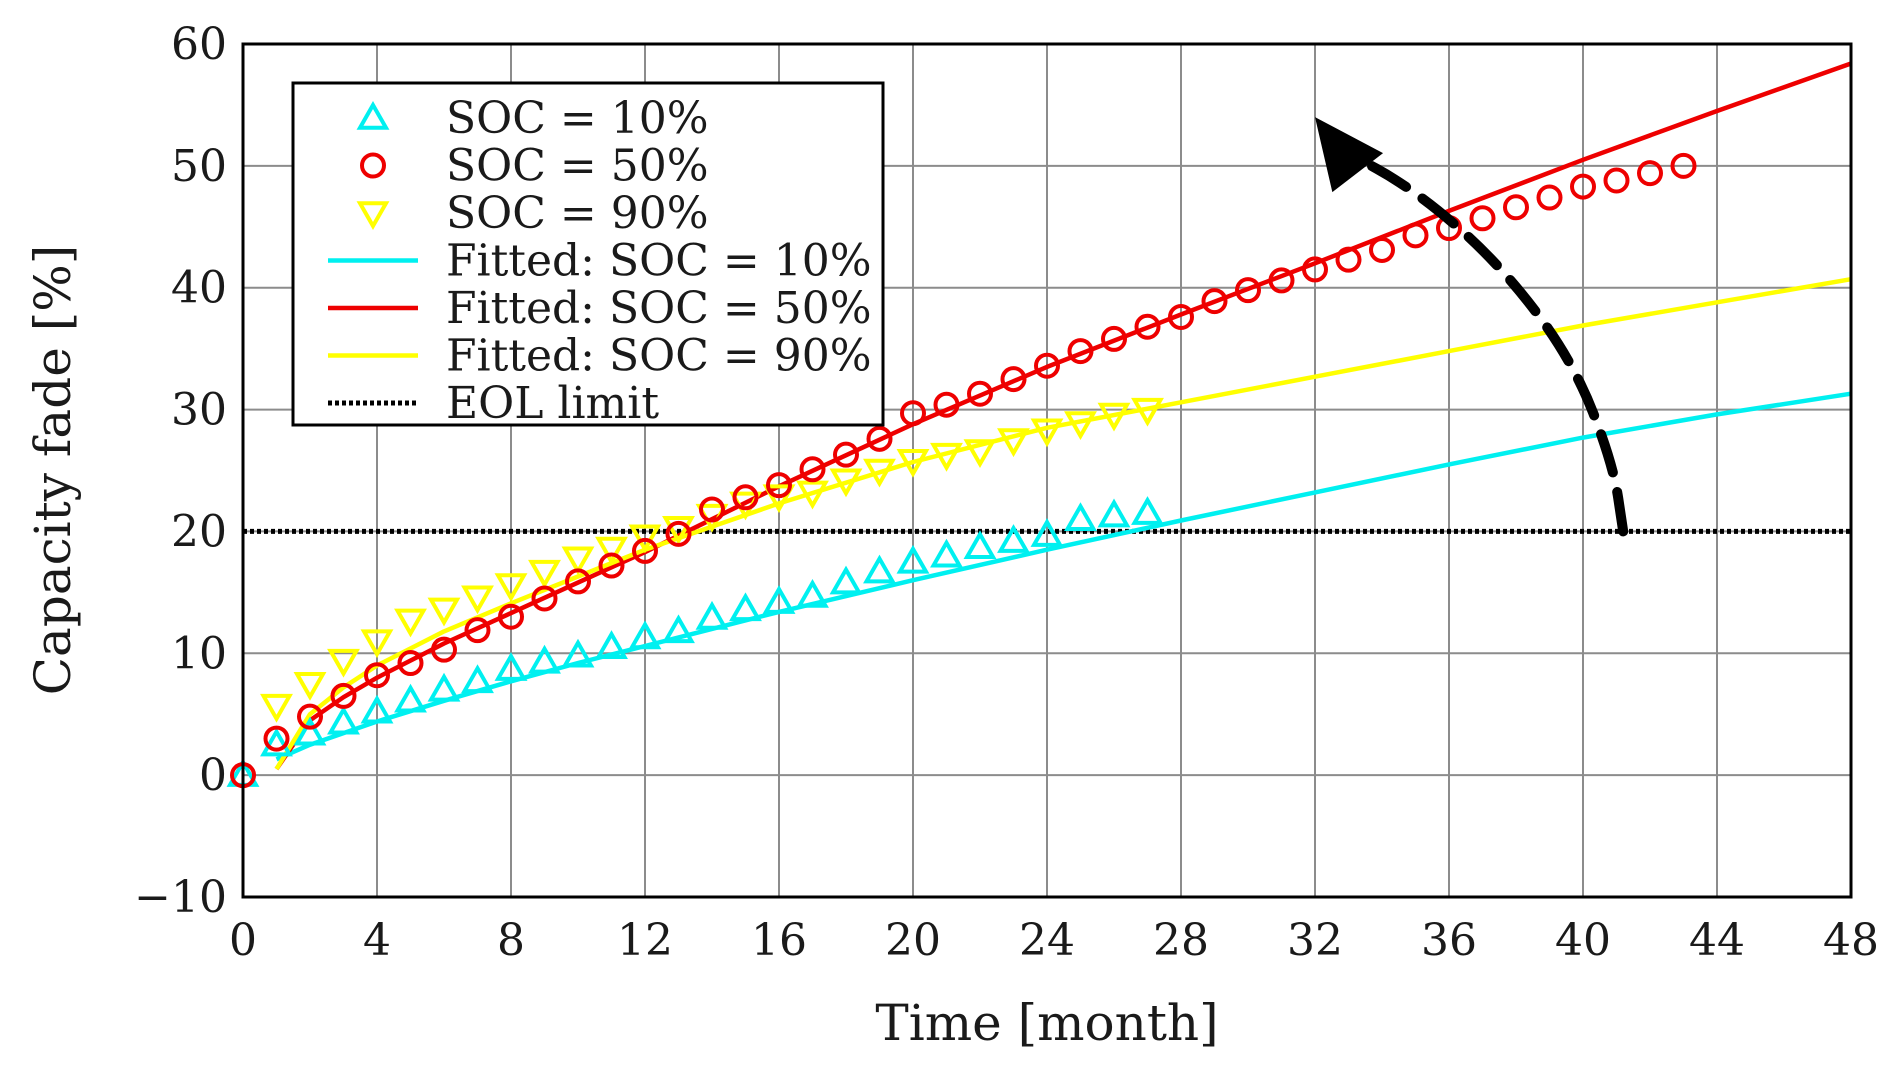  What do you see at coordinates (659, 308) in the screenshot?
I see `legend-label: Fitted: SOC = 50%` at bounding box center [659, 308].